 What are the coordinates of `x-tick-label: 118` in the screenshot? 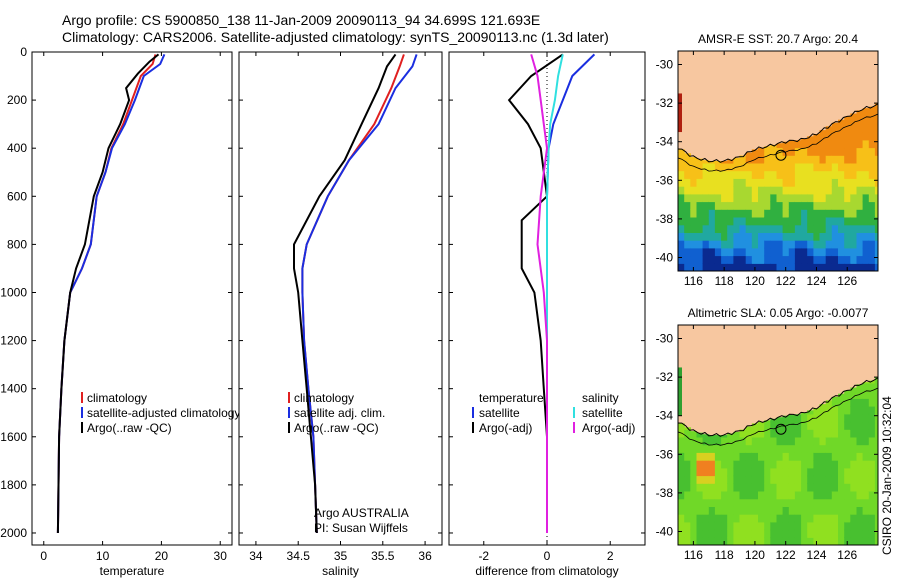 It's located at (724, 555).